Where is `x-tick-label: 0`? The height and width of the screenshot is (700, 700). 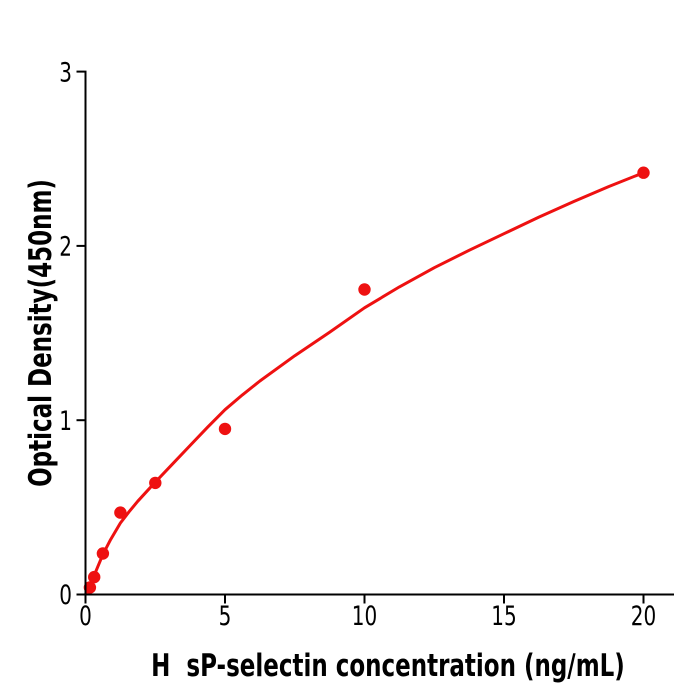
x-tick-label: 0 is located at coordinates (85, 616).